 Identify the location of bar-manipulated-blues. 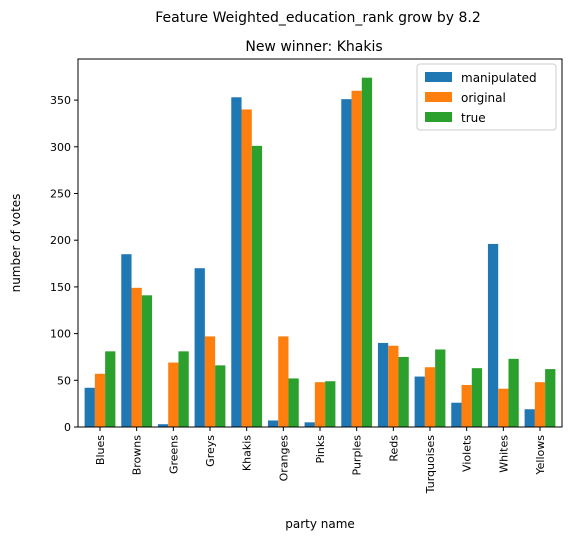
(89, 407).